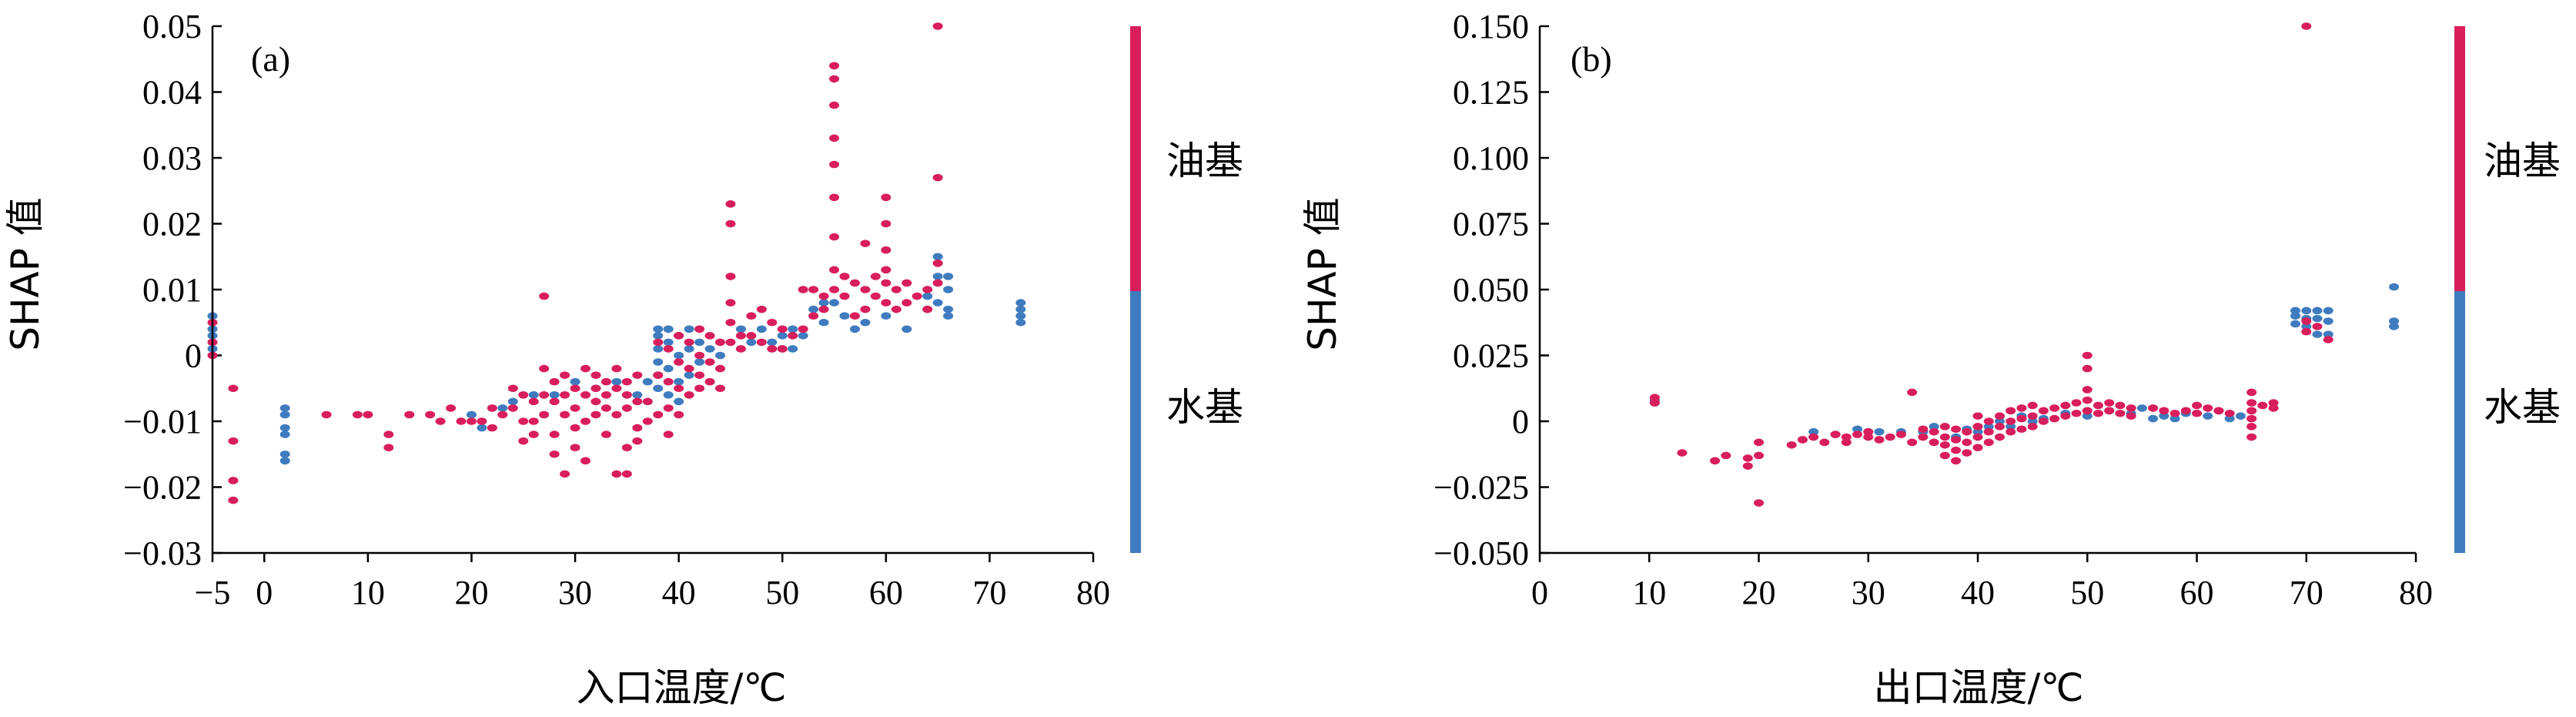 Image resolution: width=2576 pixels, height=717 pixels. I want to click on series-water, so click(616, 359).